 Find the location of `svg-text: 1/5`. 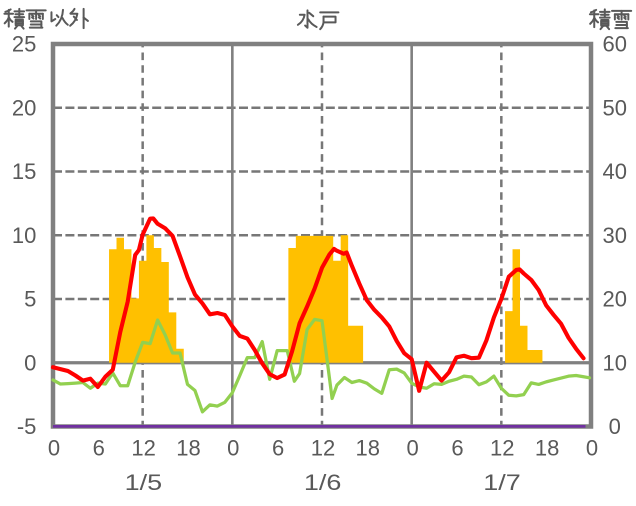

svg-text: 1/5 is located at coordinates (144, 482).